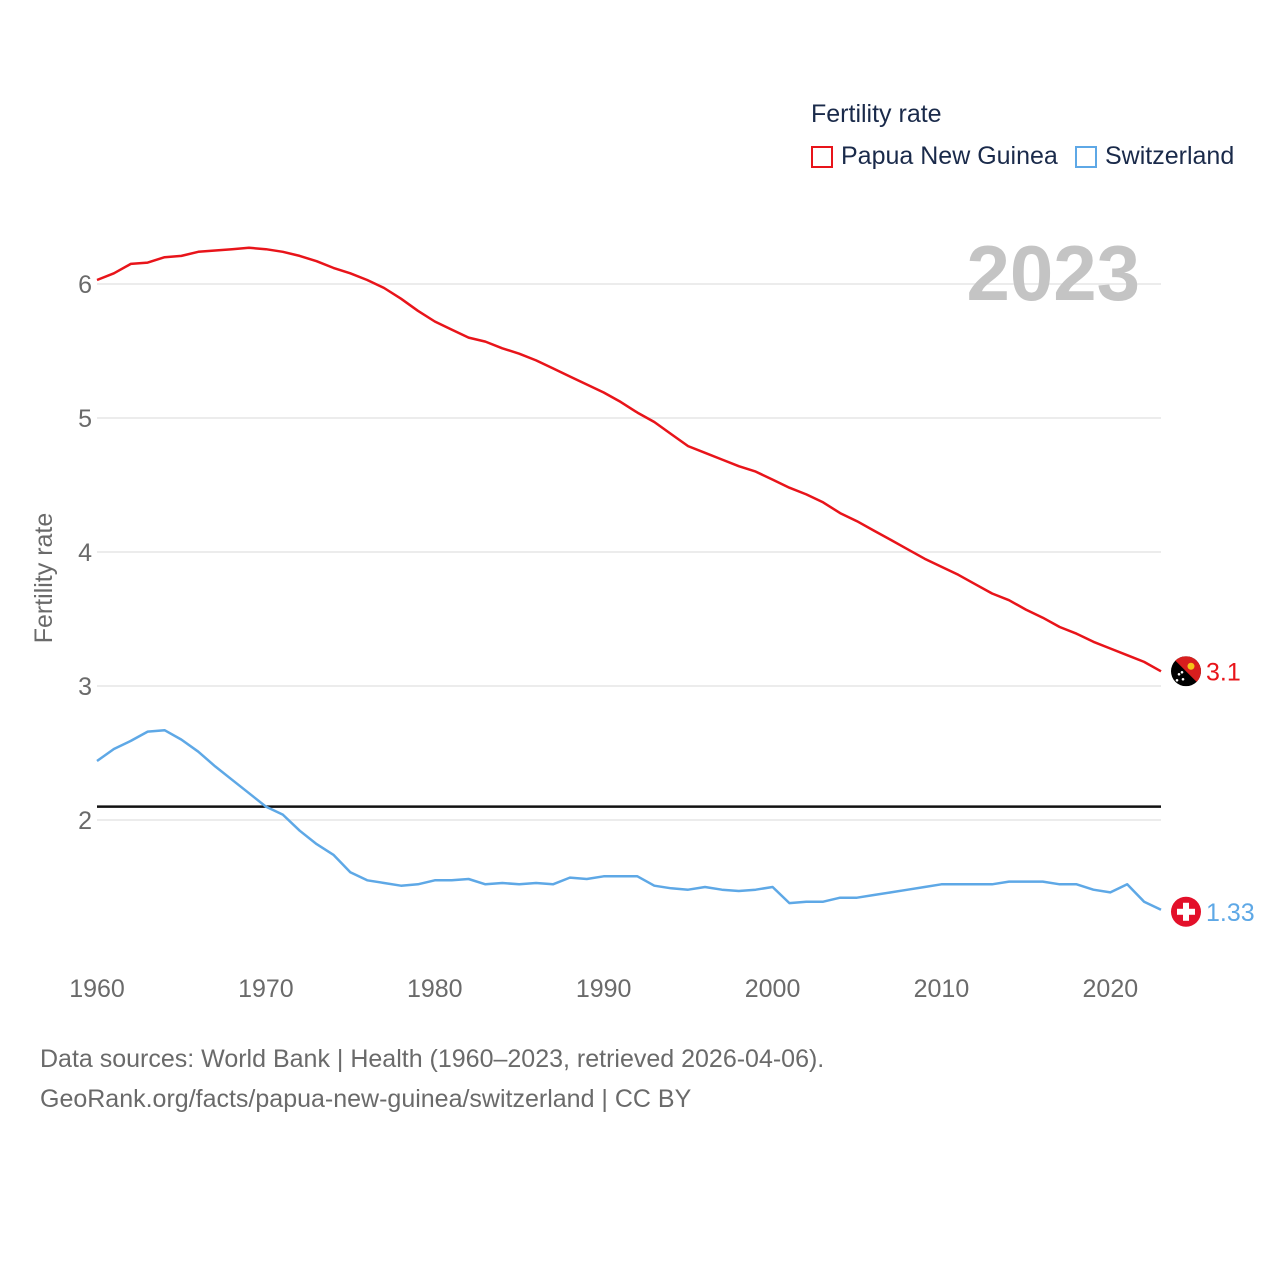 This screenshot has height=1280, width=1280. What do you see at coordinates (44, 578) in the screenshot?
I see `y-axis-title: Fertility rate` at bounding box center [44, 578].